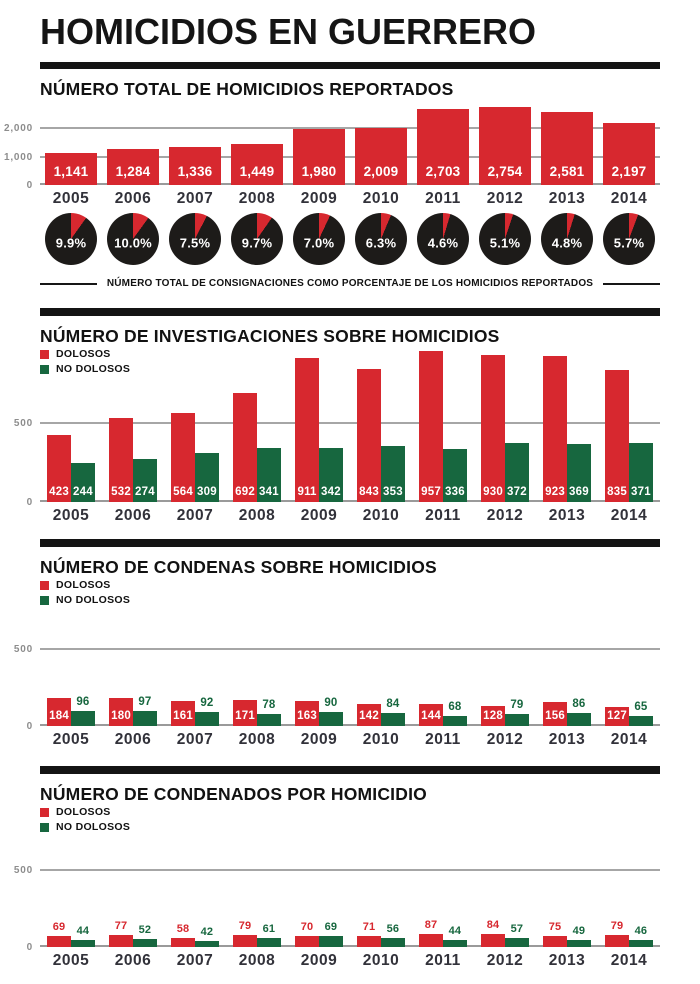 The image size is (700, 984). I want to click on legend-item-dolosos: DOLOSOS, so click(85, 585).